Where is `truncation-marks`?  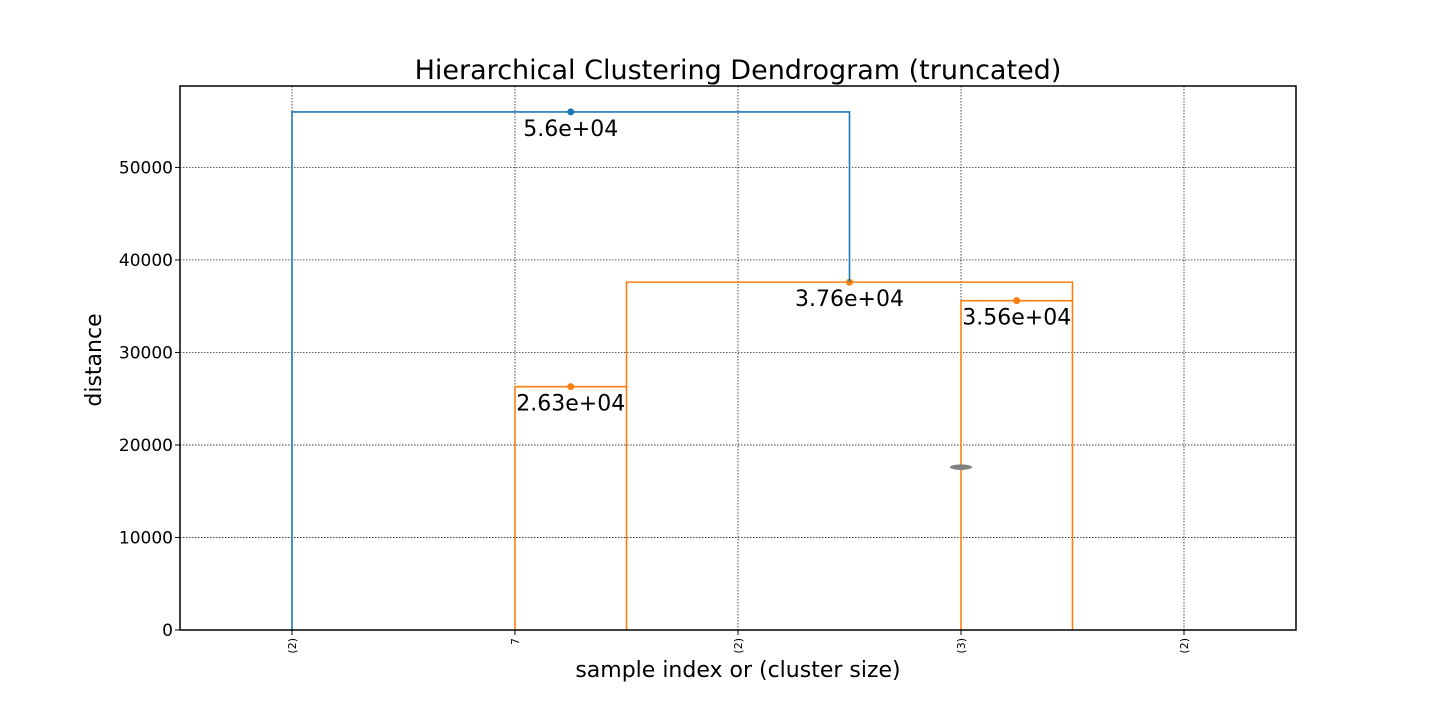 truncation-marks is located at coordinates (961, 467).